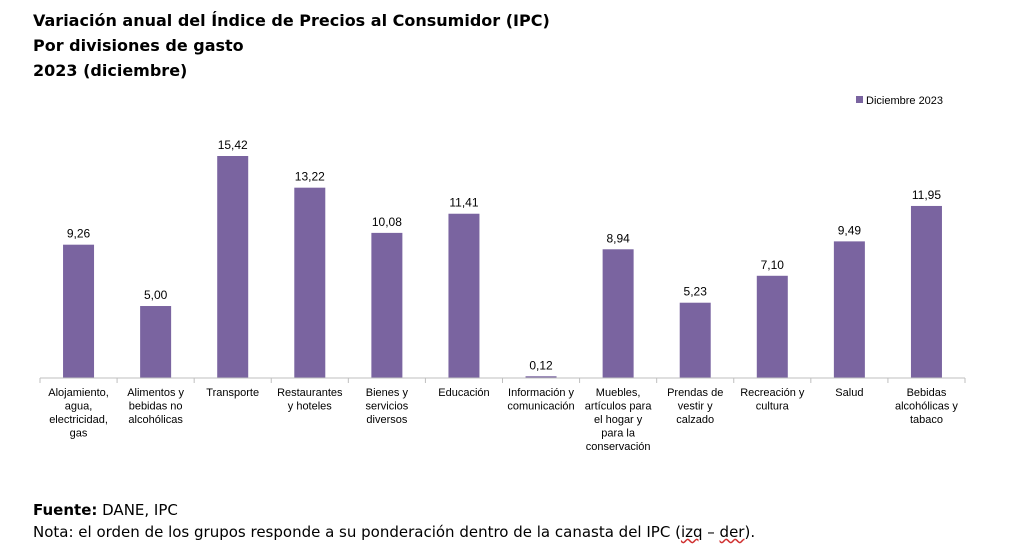 This screenshot has height=548, width=1024. Describe the element at coordinates (541, 393) in the screenshot. I see `category-label-line: Información y` at that location.